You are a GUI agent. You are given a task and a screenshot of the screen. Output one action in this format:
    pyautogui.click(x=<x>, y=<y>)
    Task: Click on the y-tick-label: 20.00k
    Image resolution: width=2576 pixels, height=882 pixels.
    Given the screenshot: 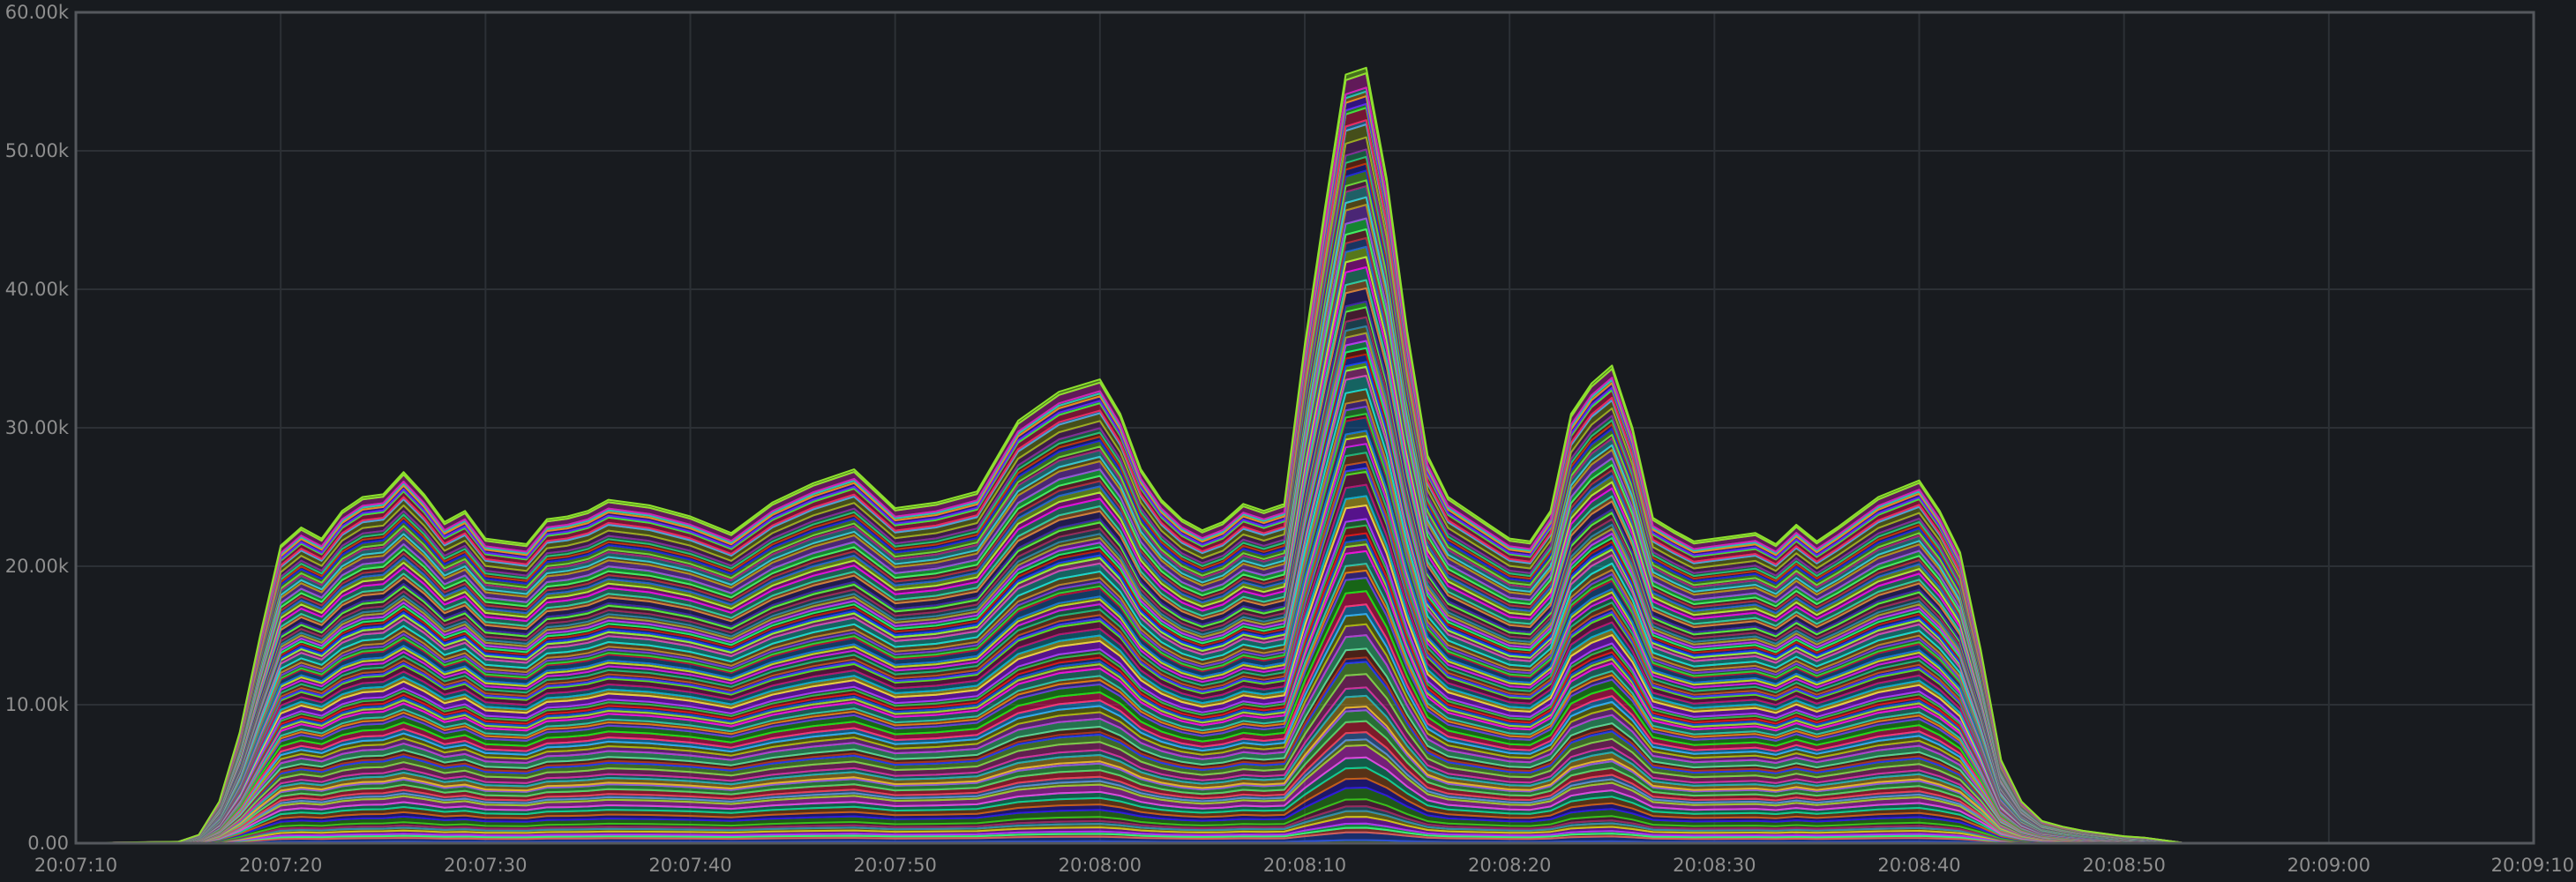 What is the action you would take?
    pyautogui.click(x=38, y=566)
    